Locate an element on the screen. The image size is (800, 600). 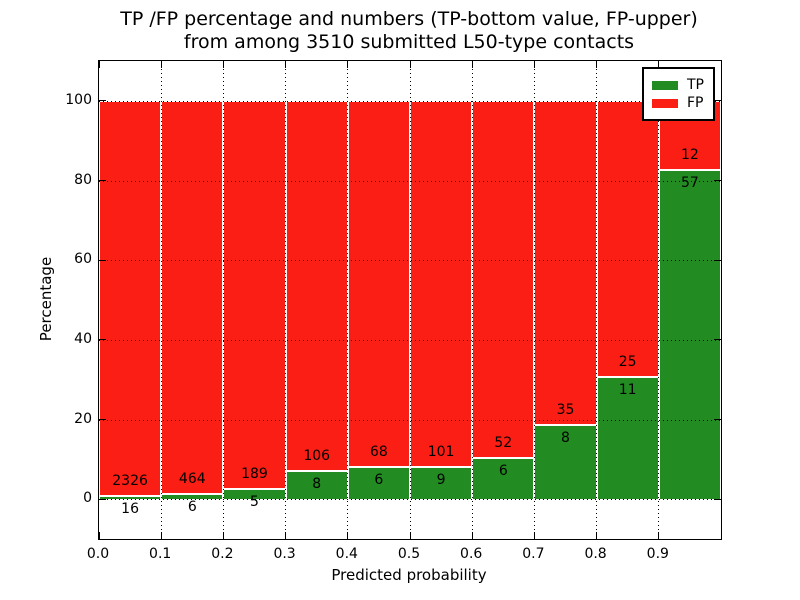
x-tick-label: 0.2 is located at coordinates (222, 554).